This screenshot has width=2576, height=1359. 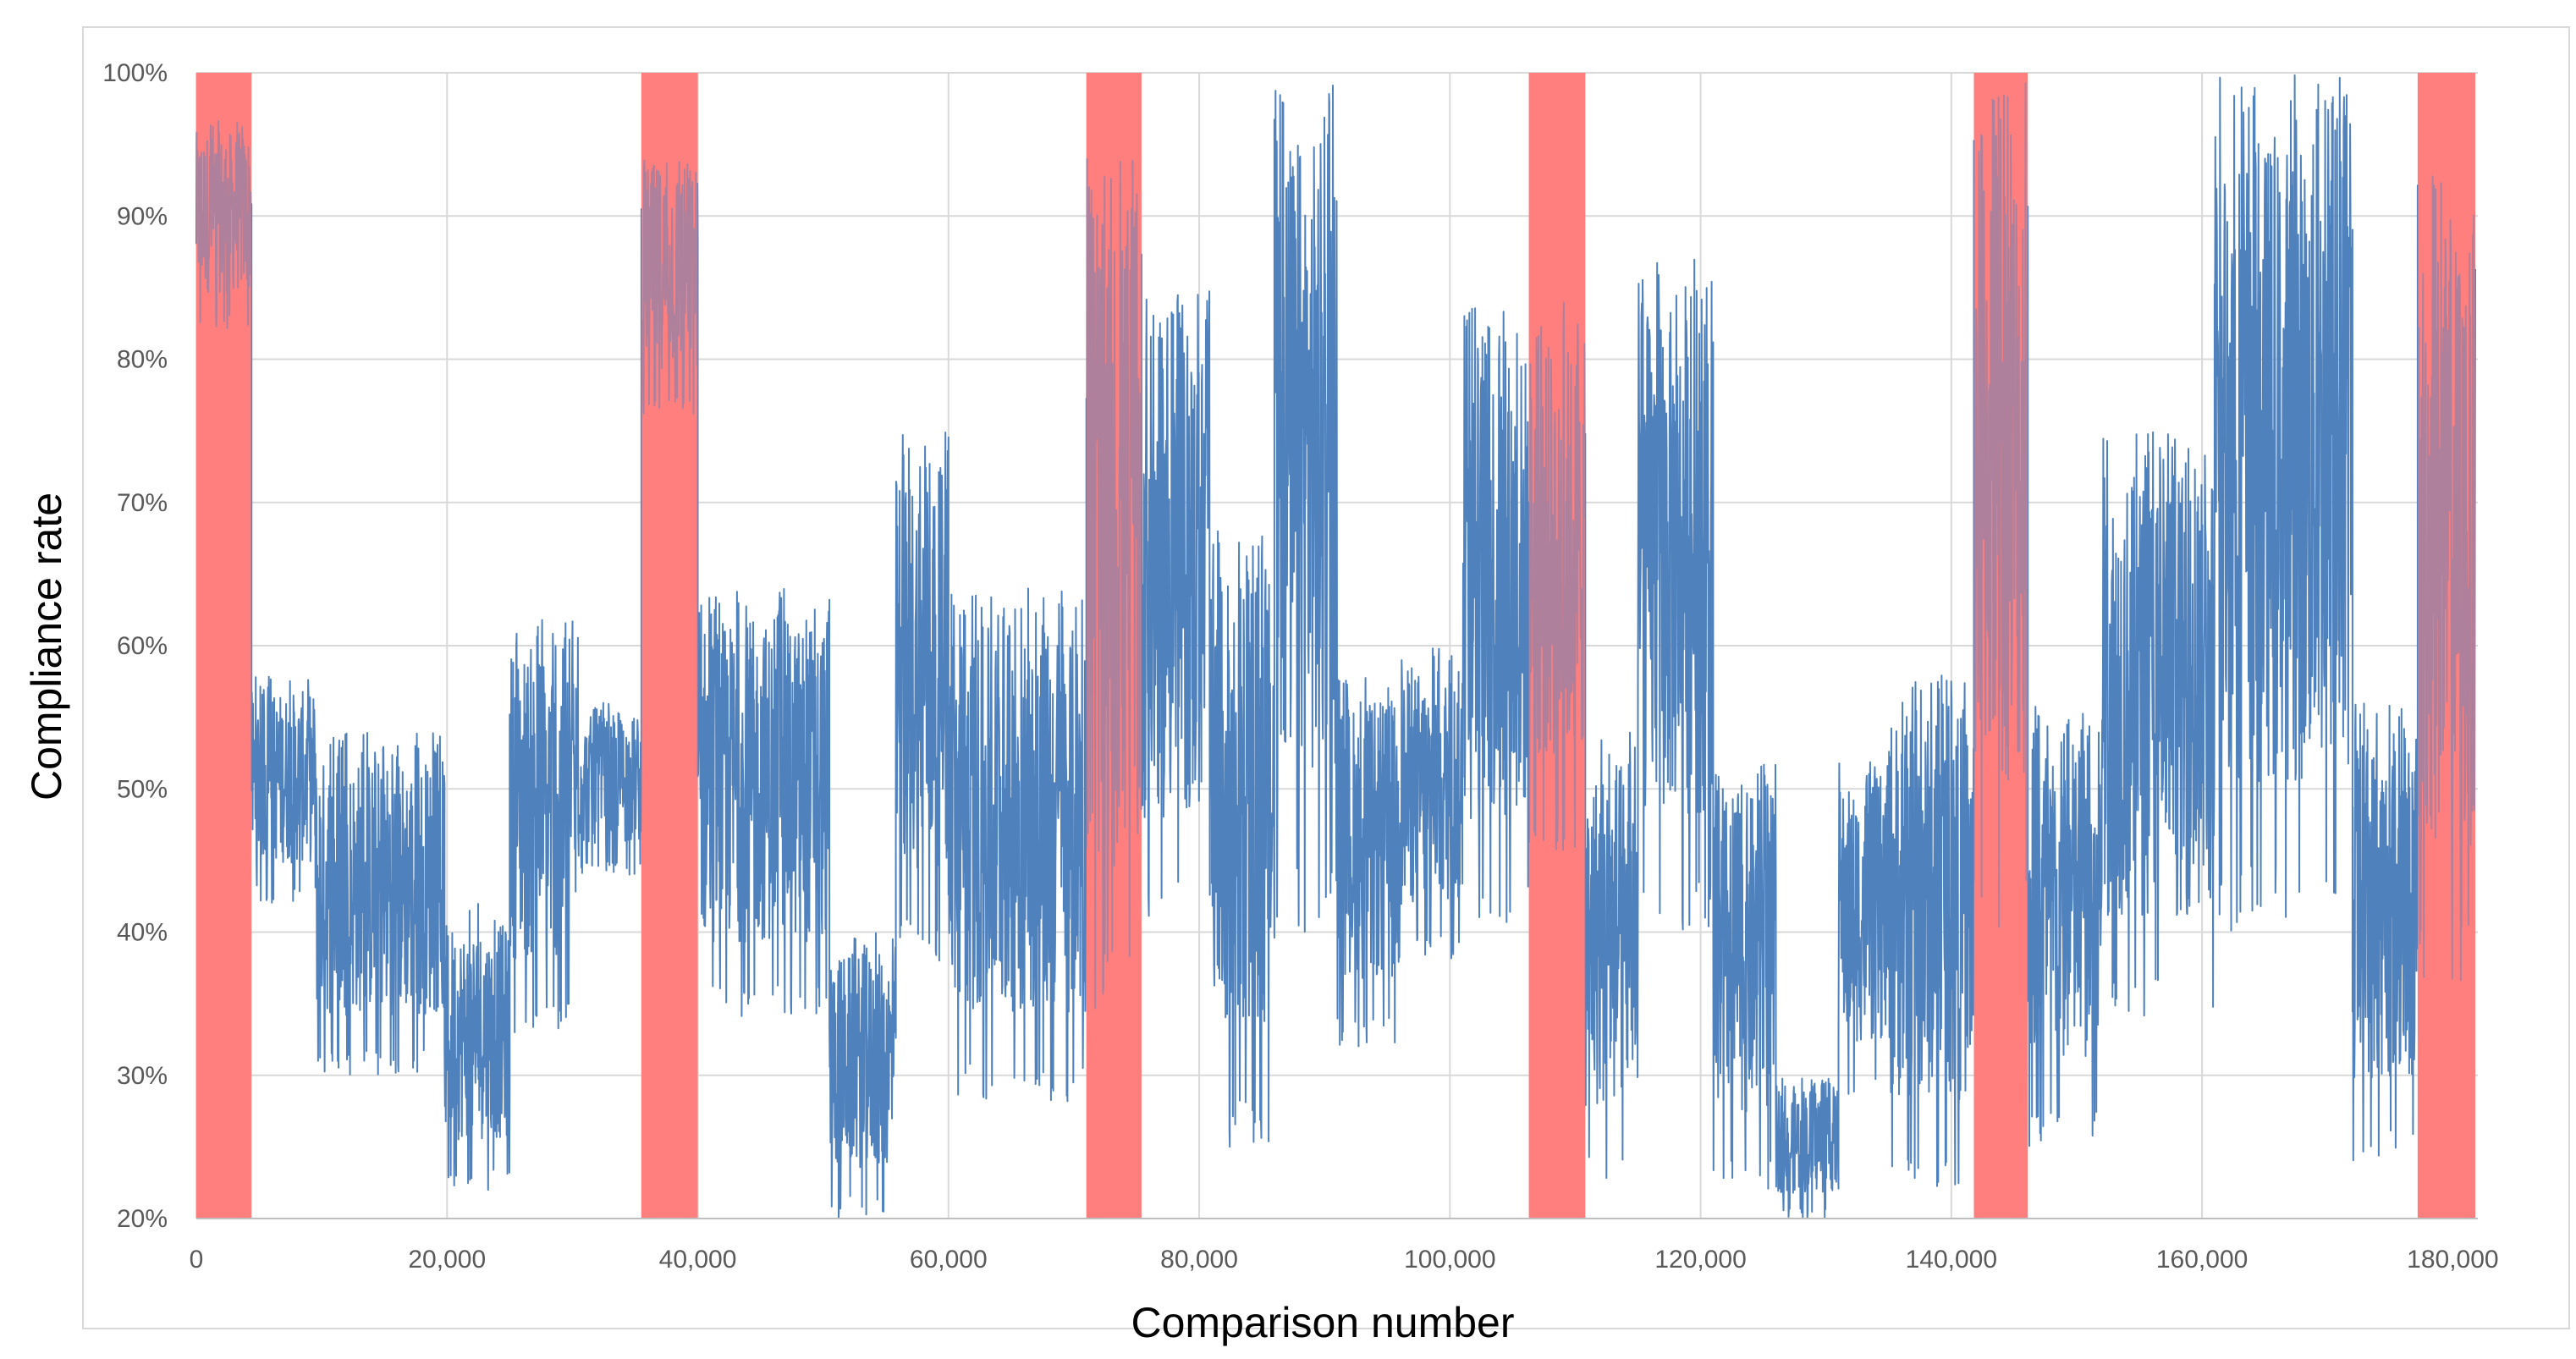 I want to click on y-tick-label: 80%, so click(x=142, y=360).